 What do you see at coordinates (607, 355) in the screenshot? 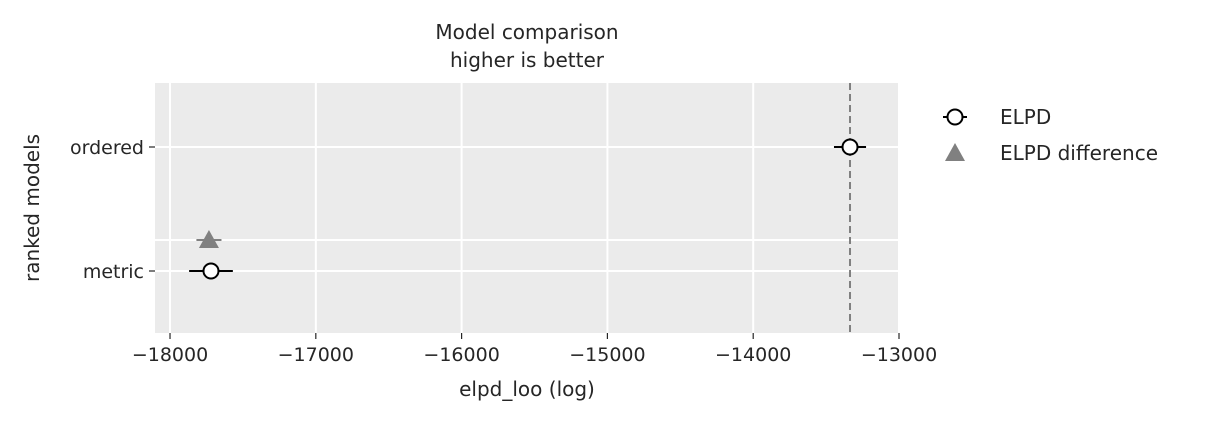
I see `x-tick-label: −15000` at bounding box center [607, 355].